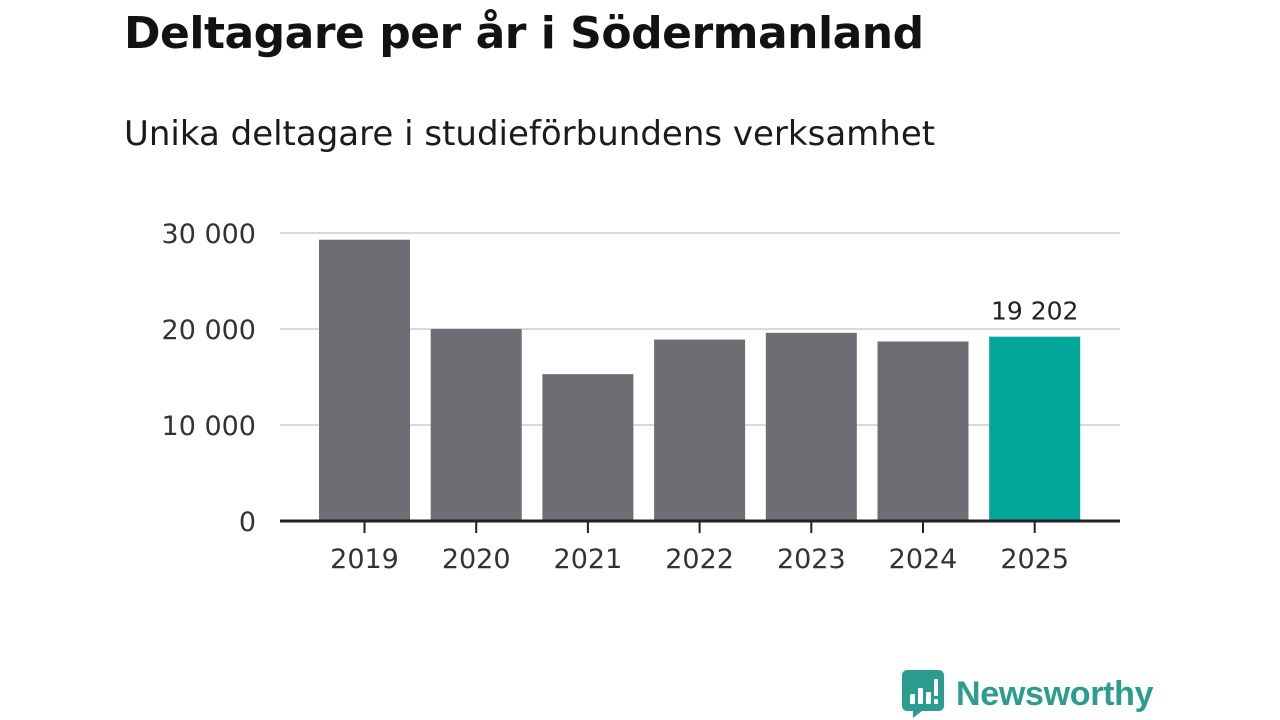  Describe the element at coordinates (209, 426) in the screenshot. I see `y-tick-label: 10 000` at that location.